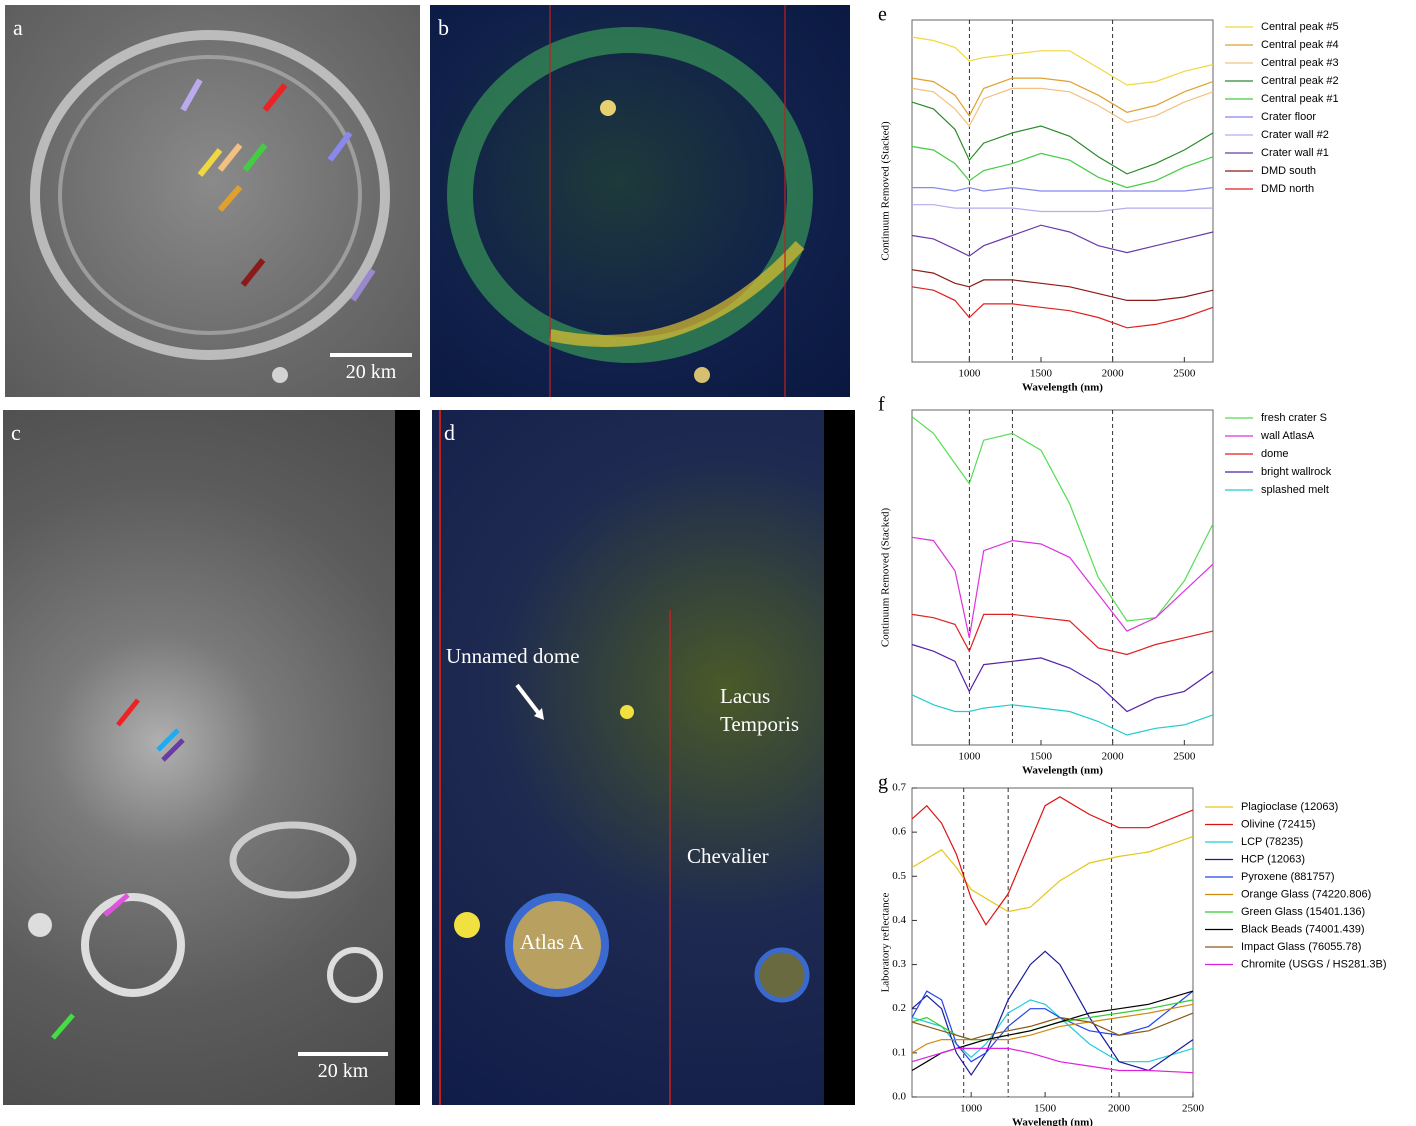 This screenshot has width=1416, height=1126. Describe the element at coordinates (1295, 135) in the screenshot. I see `legend-label: Crater wall #2` at that location.